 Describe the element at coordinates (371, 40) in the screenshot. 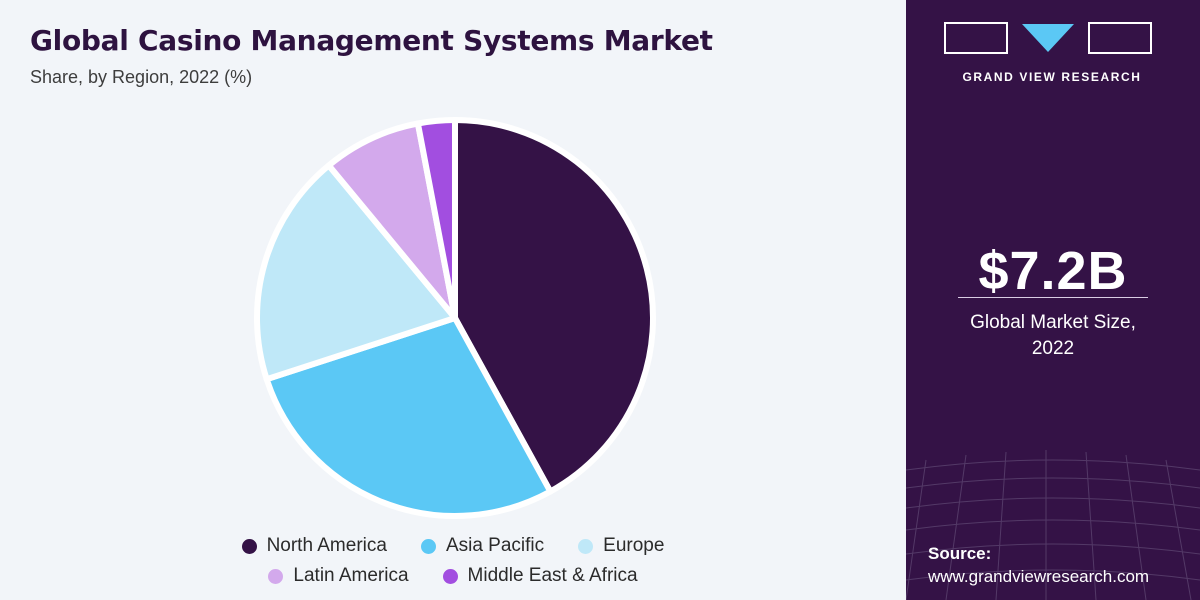

I see `chart-title: Global Casino Management Systems Market` at that location.